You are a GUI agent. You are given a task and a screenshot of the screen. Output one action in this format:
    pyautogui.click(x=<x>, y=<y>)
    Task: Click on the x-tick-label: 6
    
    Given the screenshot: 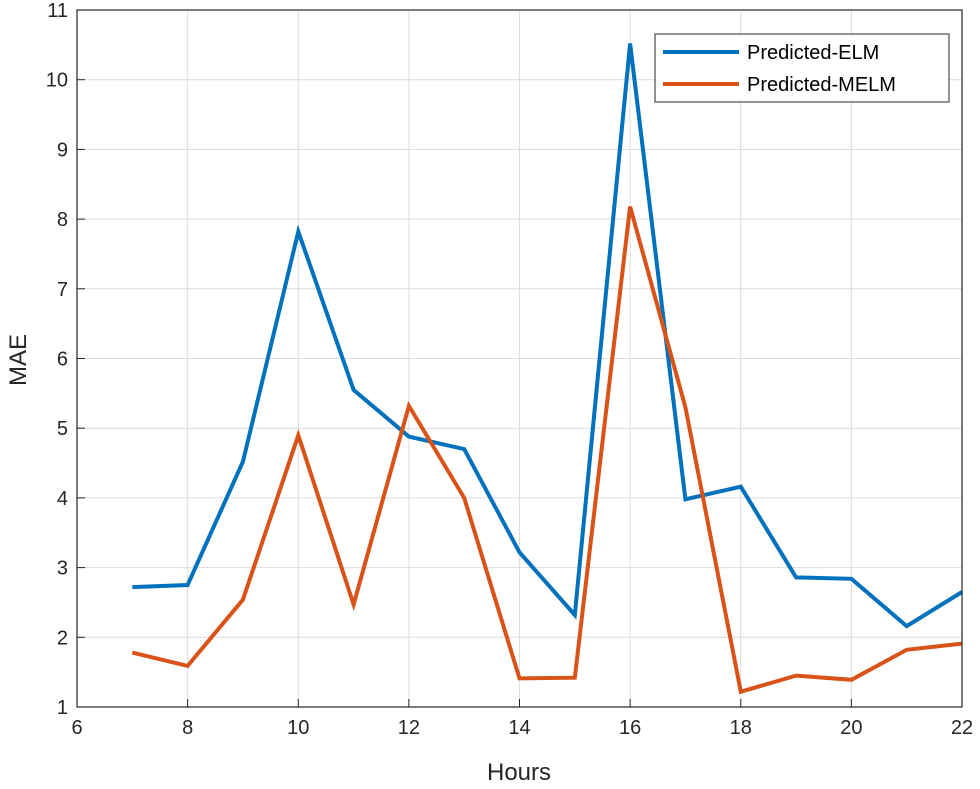 What is the action you would take?
    pyautogui.click(x=76, y=728)
    